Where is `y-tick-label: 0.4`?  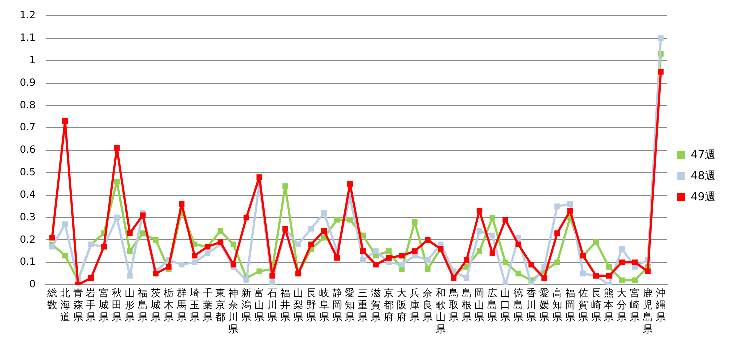
y-tick-label: 0.4 is located at coordinates (28, 195).